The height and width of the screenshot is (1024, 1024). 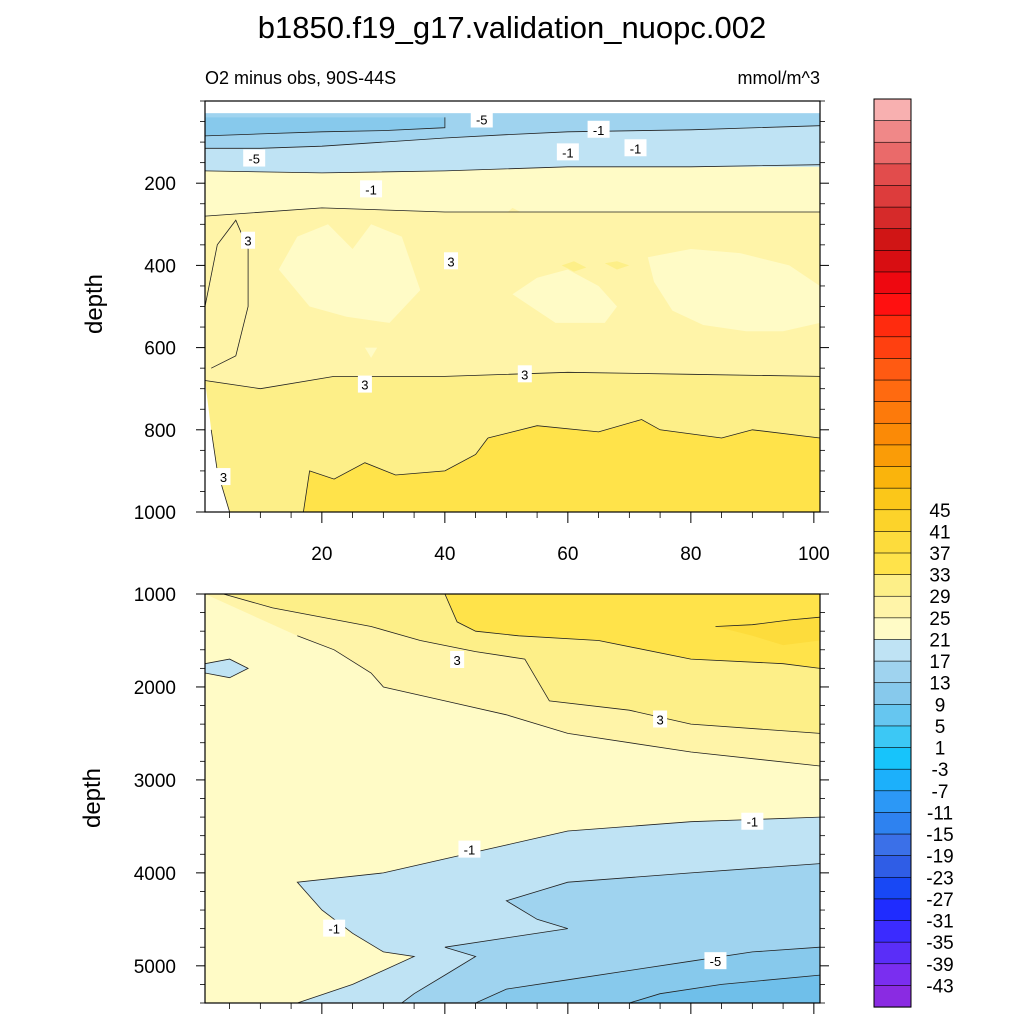 I want to click on colorbar-label-9: -7, so click(x=940, y=792).